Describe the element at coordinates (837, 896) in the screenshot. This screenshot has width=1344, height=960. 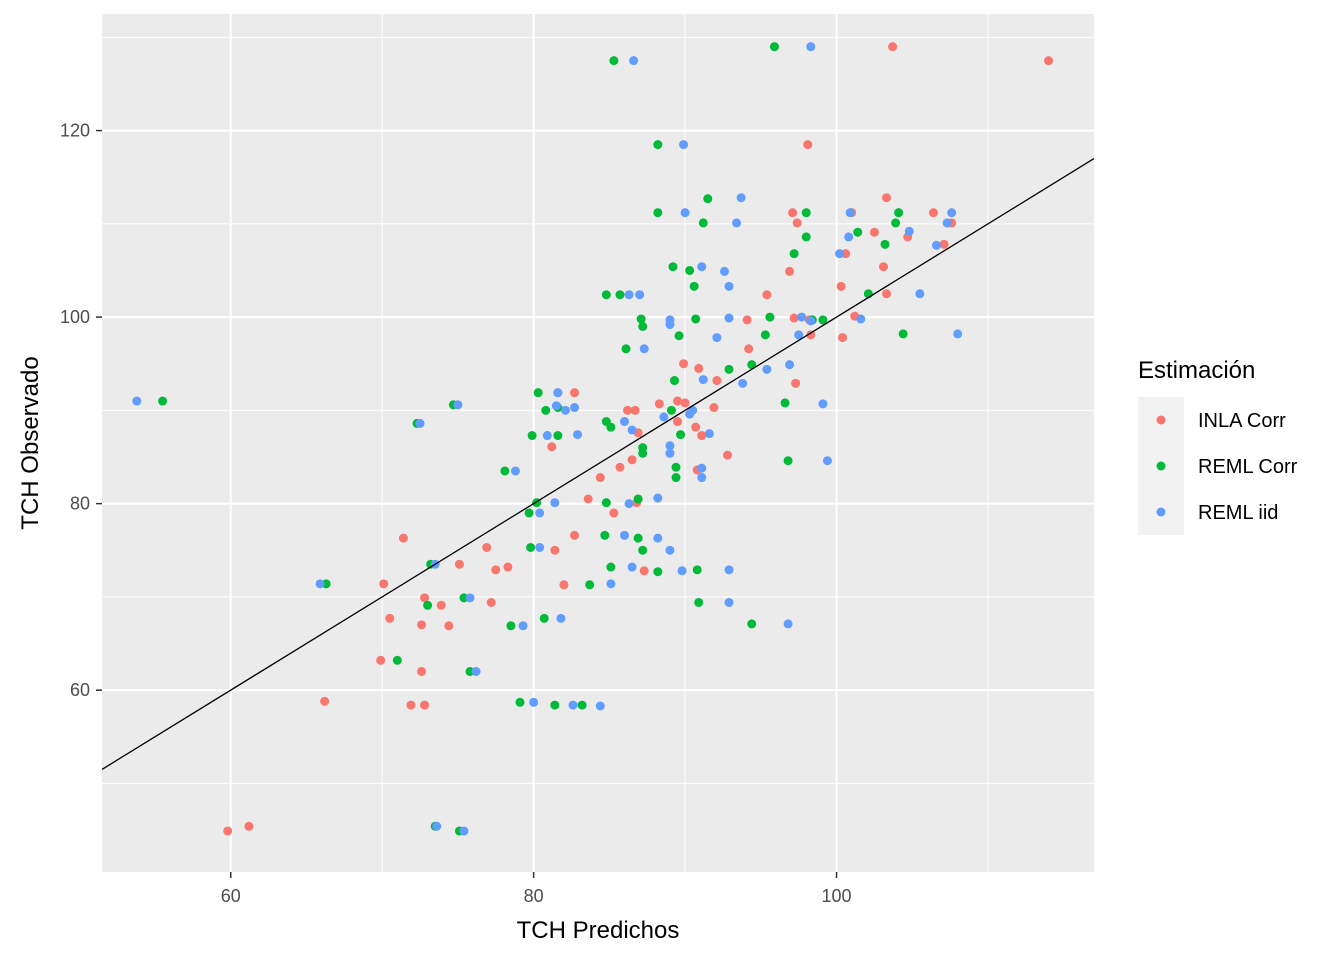
I see `x-tick-label: 100` at that location.